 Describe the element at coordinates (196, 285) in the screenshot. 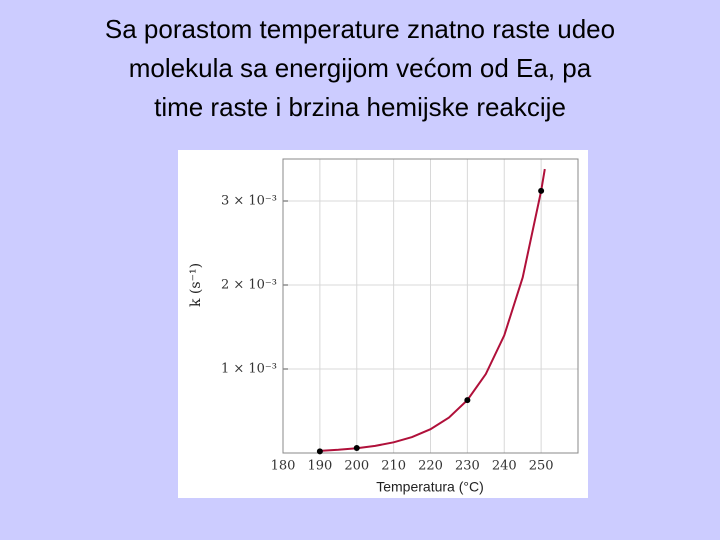

I see `y-axis-label: k (s⁻¹)` at that location.